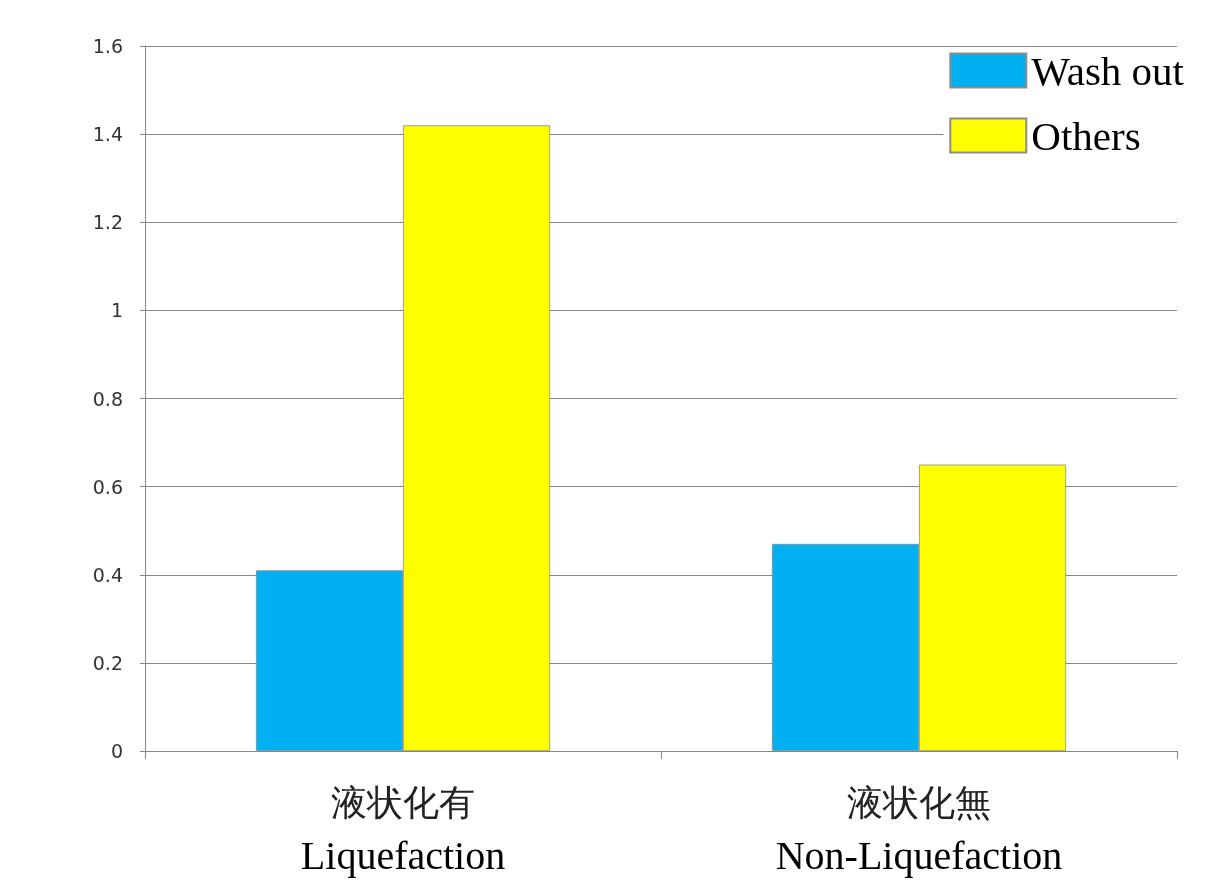  What do you see at coordinates (107, 222) in the screenshot?
I see `y-tick-label: 1.2` at bounding box center [107, 222].